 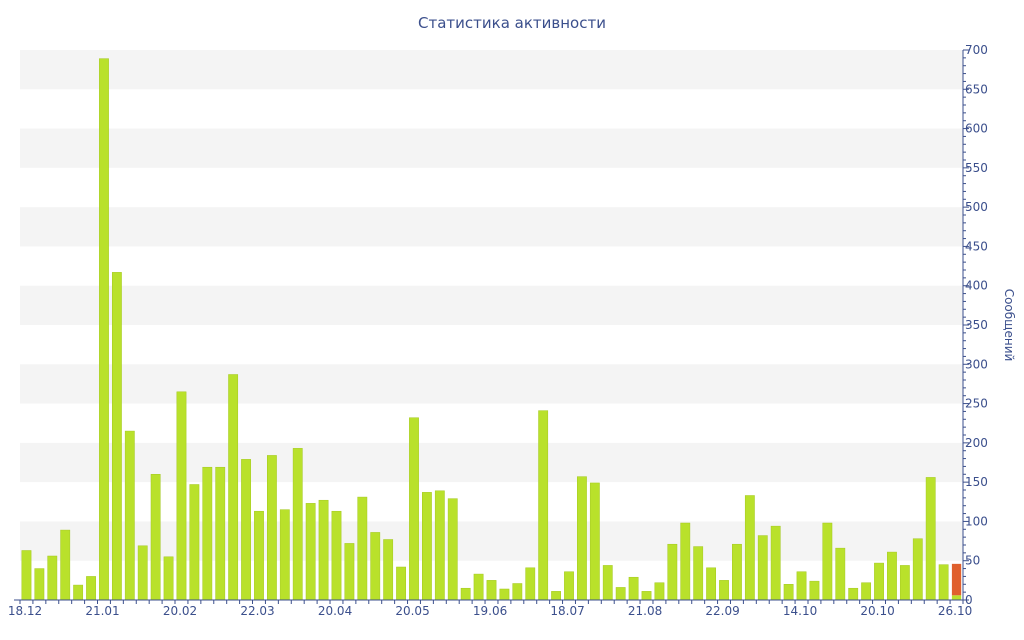 What do you see at coordinates (976, 168) in the screenshot?
I see `y-tick-label: 550` at bounding box center [976, 168].